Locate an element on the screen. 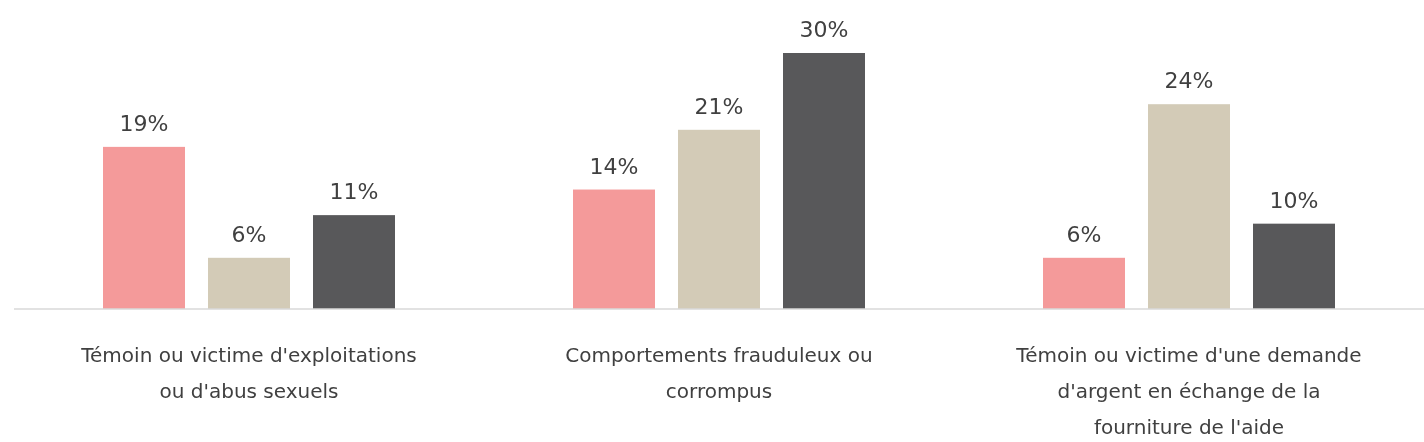 The image size is (1424, 442). x-tick-label: Comportements frauduleux ou corrompus is located at coordinates (719, 373).